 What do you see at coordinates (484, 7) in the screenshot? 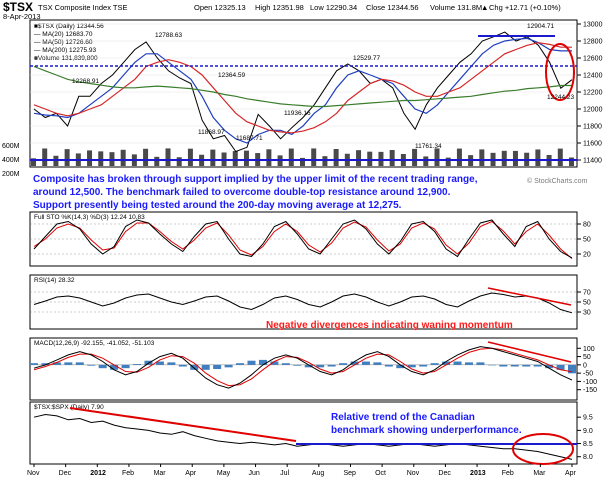
I see `change-marker: ▲` at bounding box center [484, 7].